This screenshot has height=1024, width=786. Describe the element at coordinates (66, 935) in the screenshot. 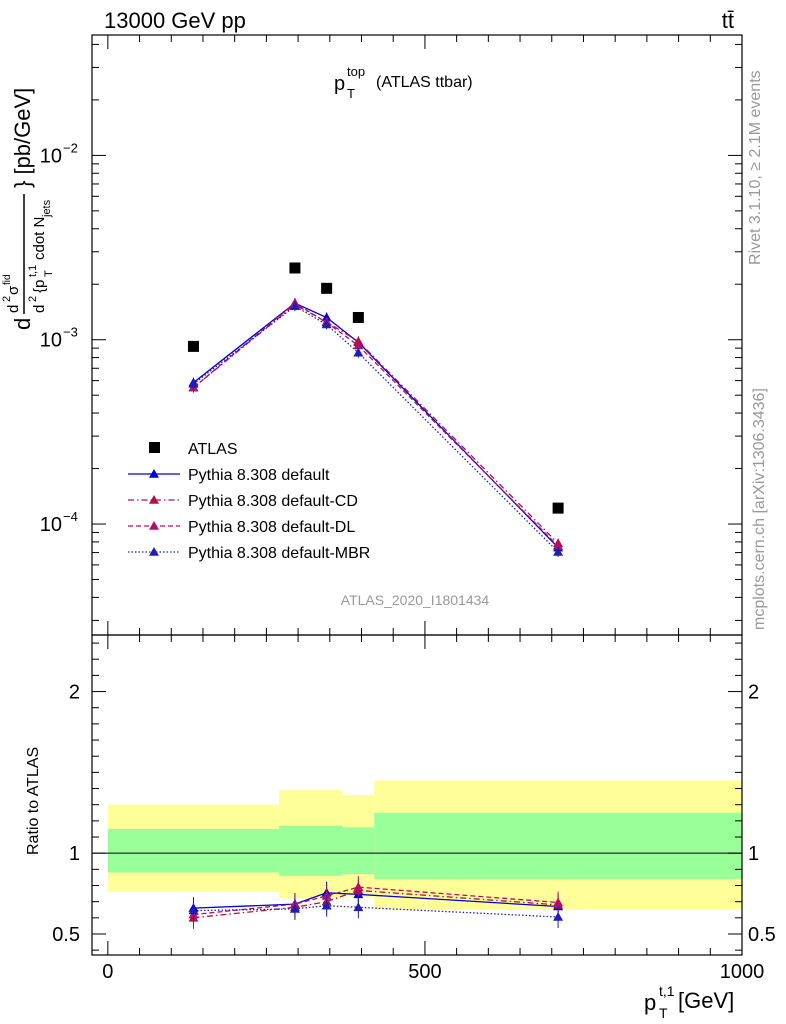

I see `ratio-ytick-label: 0.5` at that location.